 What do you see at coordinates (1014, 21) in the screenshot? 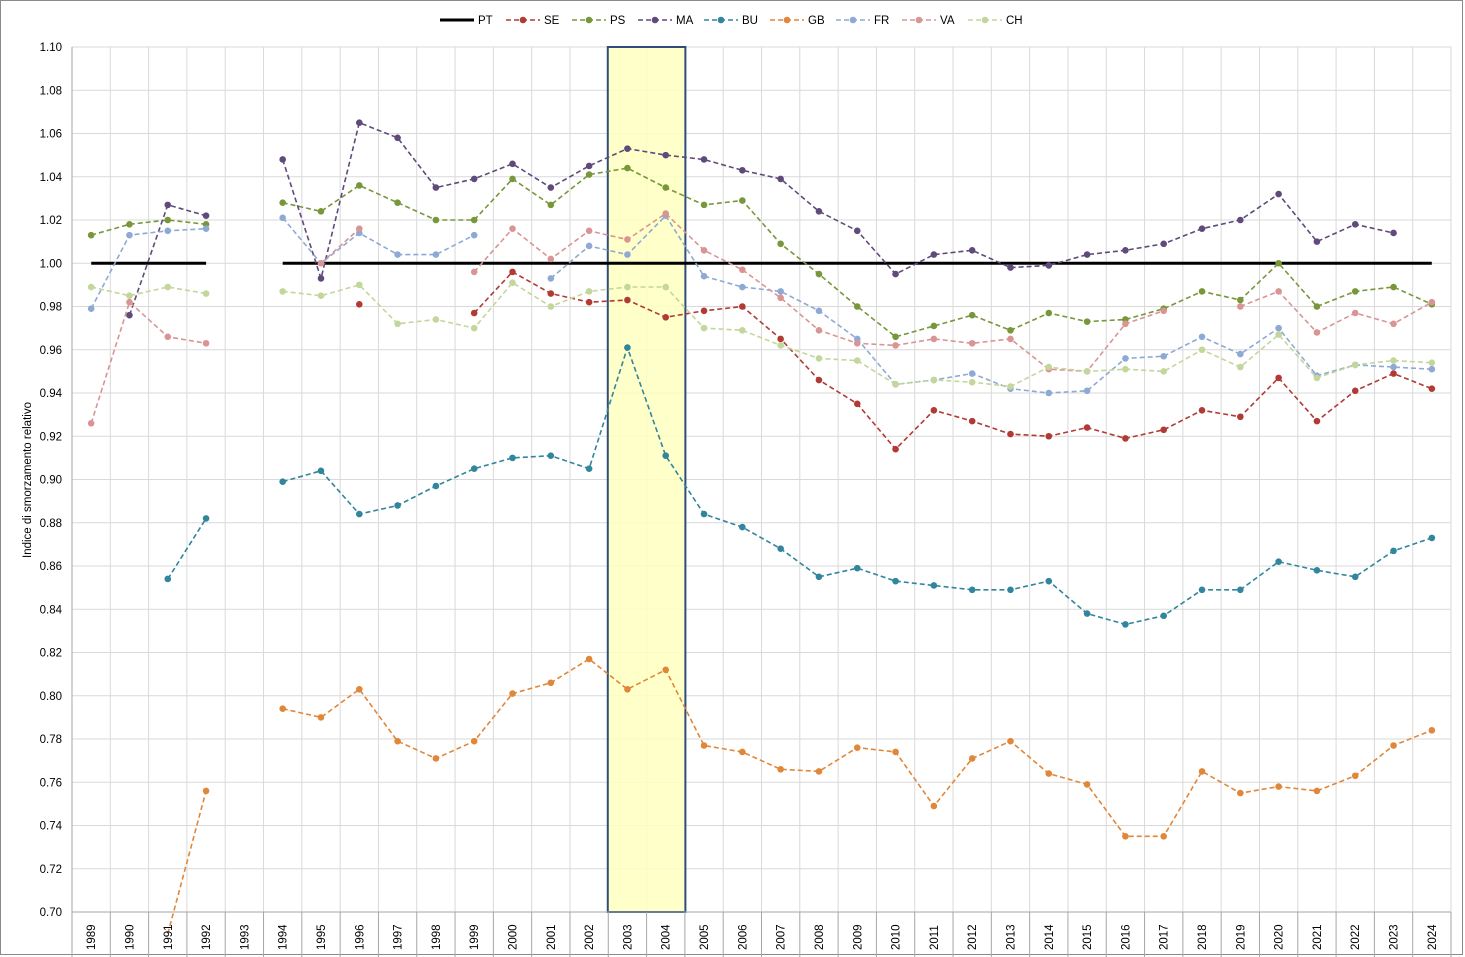
I see `legend-label: CH` at bounding box center [1014, 21].